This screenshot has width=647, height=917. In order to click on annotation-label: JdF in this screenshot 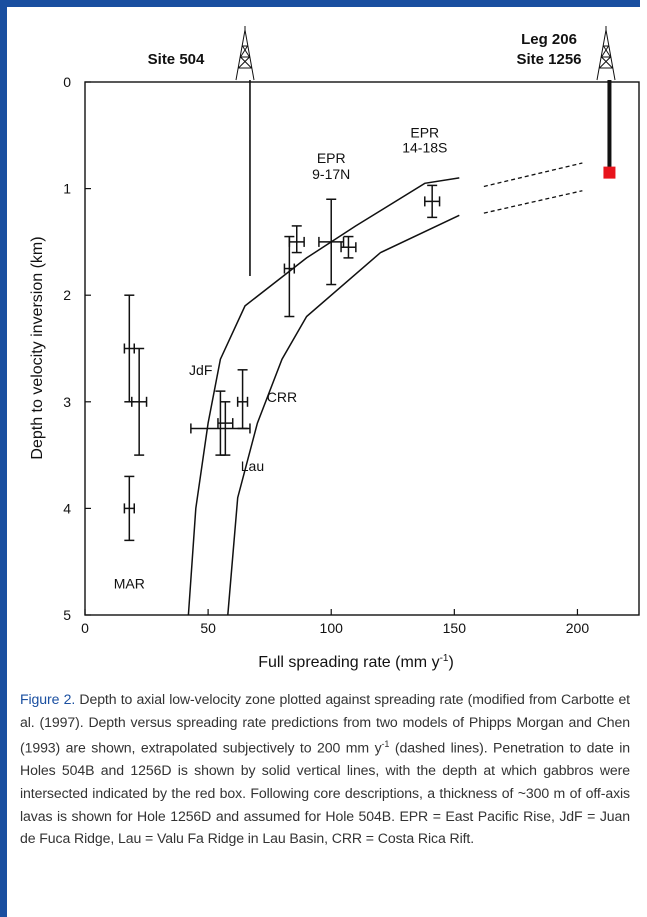, I will do `click(200, 370)`.